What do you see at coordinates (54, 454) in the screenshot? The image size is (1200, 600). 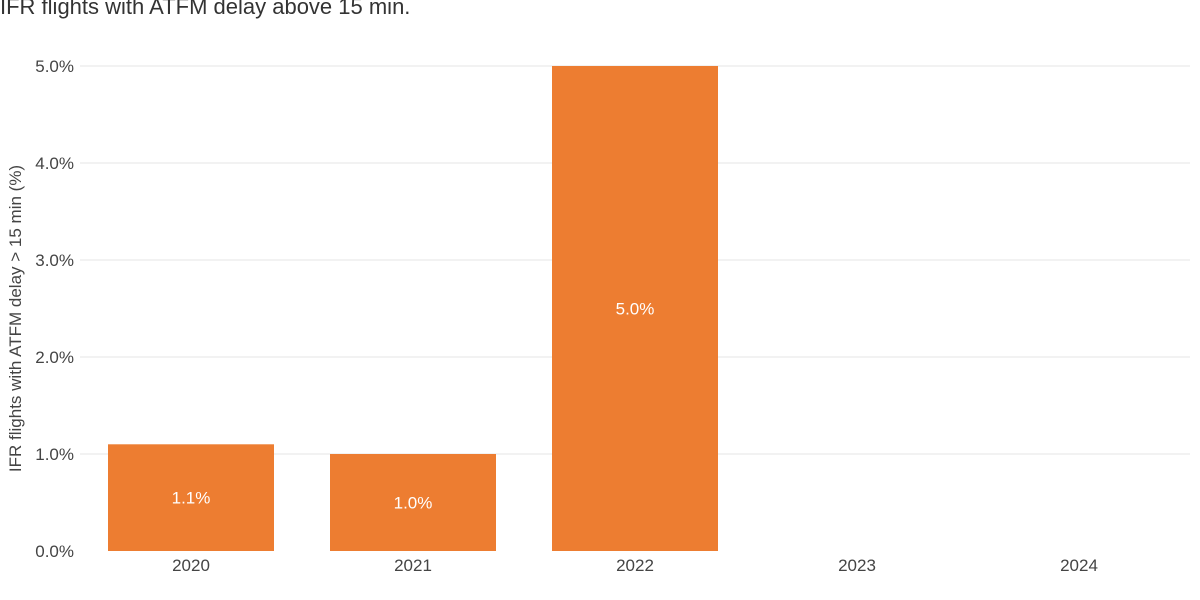 I see `y-tick-label: 1.0%` at bounding box center [54, 454].